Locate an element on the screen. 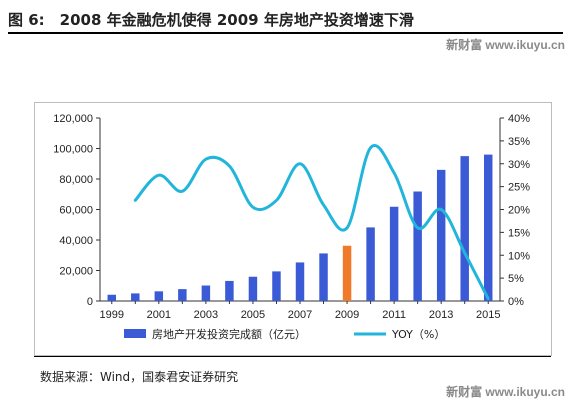  y-right-tick-label: 40% is located at coordinates (519, 119).